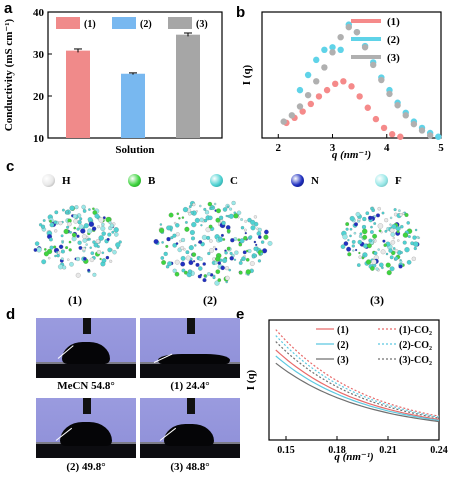 This screenshot has height=480, width=459. Describe the element at coordinates (398, 180) in the screenshot. I see `element-symbol: F` at that location.